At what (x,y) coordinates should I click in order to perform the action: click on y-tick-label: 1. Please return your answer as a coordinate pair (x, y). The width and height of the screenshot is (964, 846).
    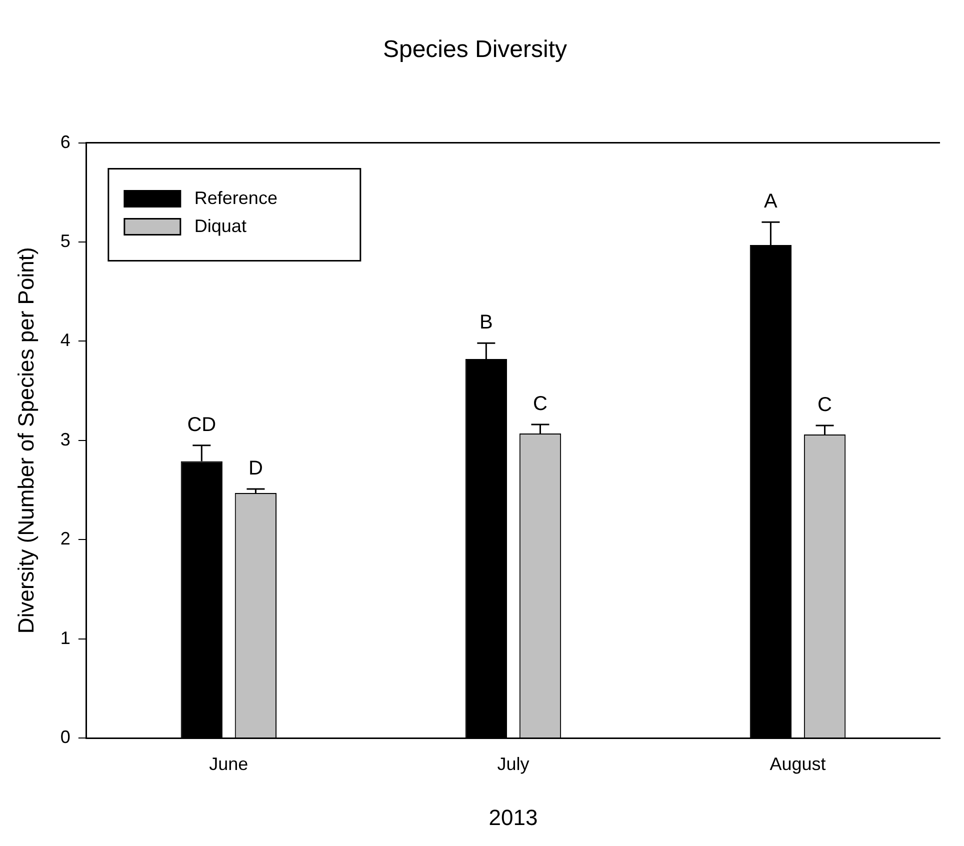
    Looking at the image, I should click on (65, 638).